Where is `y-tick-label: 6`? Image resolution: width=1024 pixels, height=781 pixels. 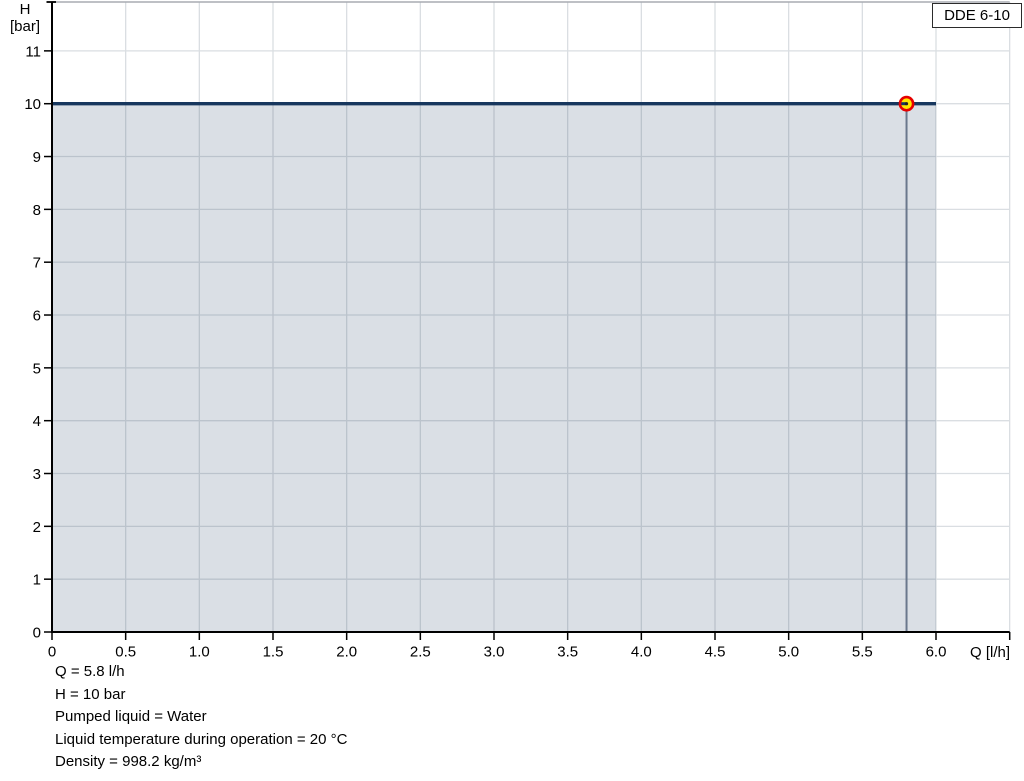
y-tick-label: 6 is located at coordinates (37, 316).